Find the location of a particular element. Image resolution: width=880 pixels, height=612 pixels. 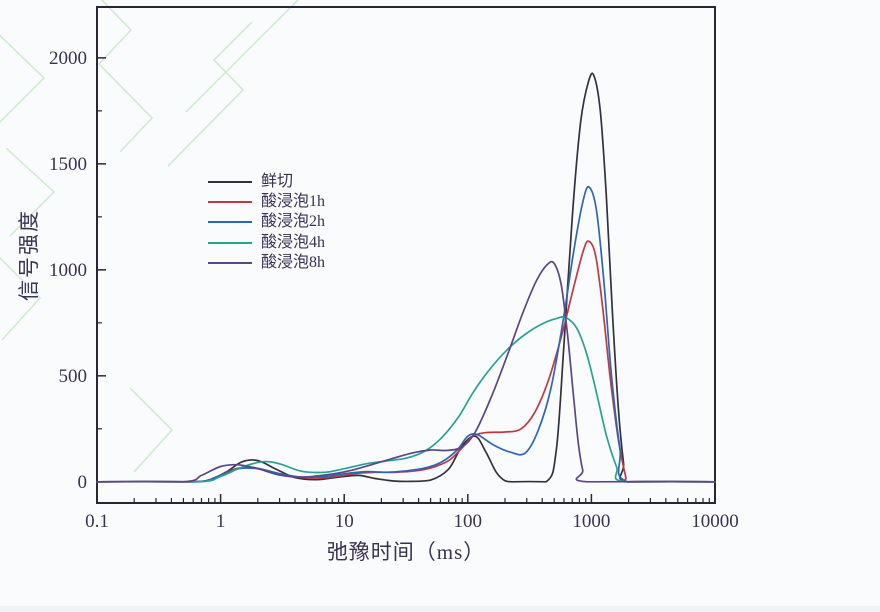

x-axis-title: 弛豫时间（ms） is located at coordinates (406, 552).